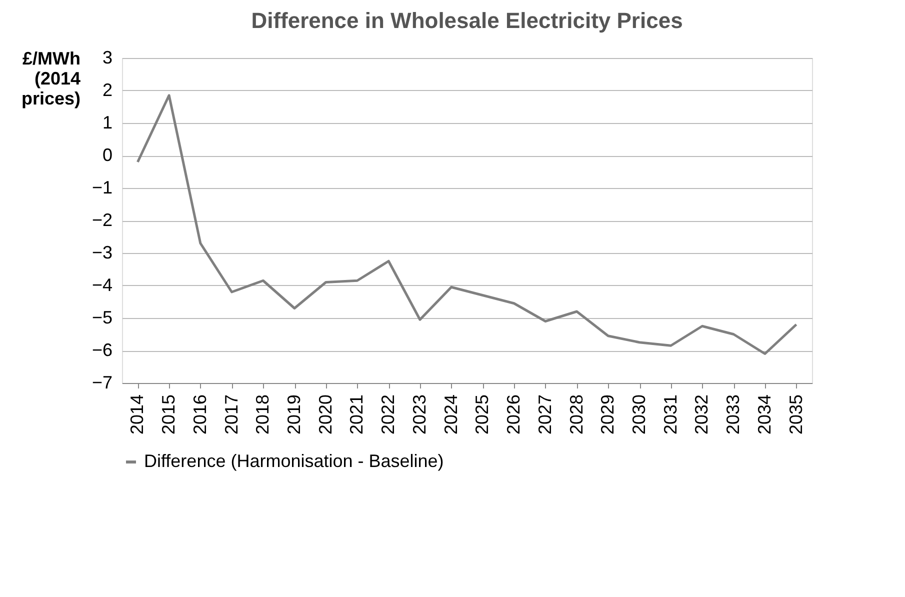 Image resolution: width=905 pixels, height=597 pixels. What do you see at coordinates (294, 414) in the screenshot?
I see `x-tick-label: 2019` at bounding box center [294, 414].